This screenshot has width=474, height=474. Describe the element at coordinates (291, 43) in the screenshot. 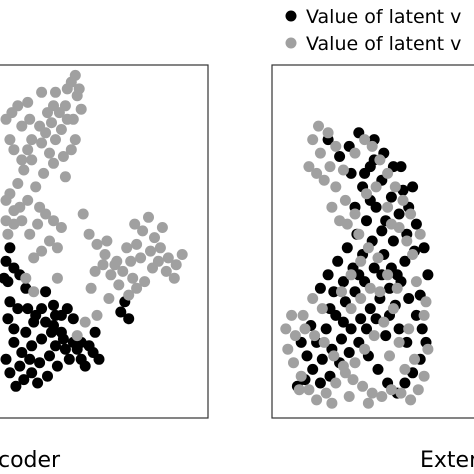

I see `legend-marker-gray` at that location.